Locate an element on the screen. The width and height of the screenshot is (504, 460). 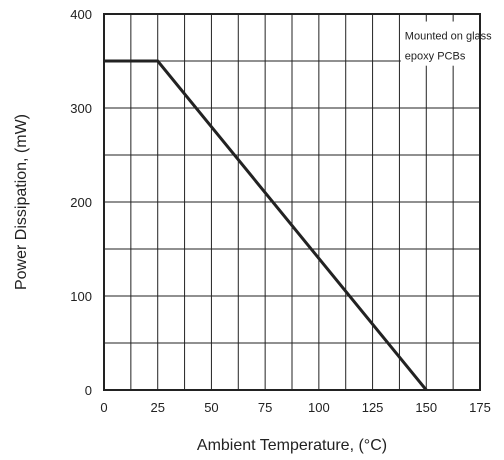
annotation-line-2: epoxy PCBs is located at coordinates (435, 56).